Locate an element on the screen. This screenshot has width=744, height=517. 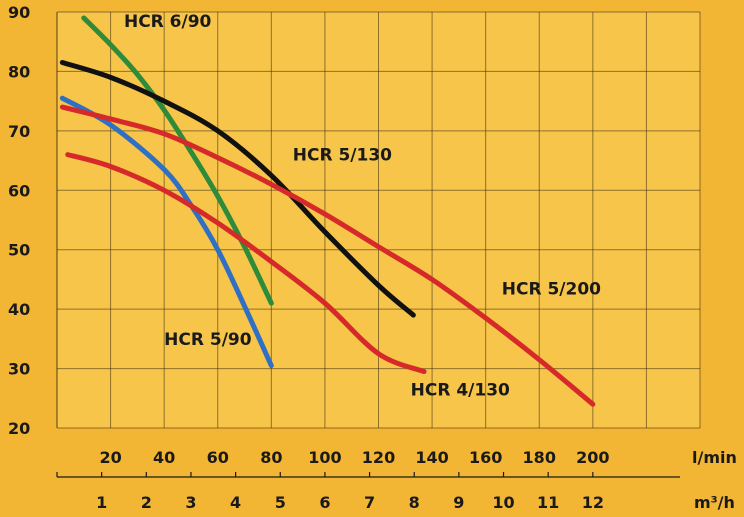
x-tick-label: 100 is located at coordinates (324, 457).